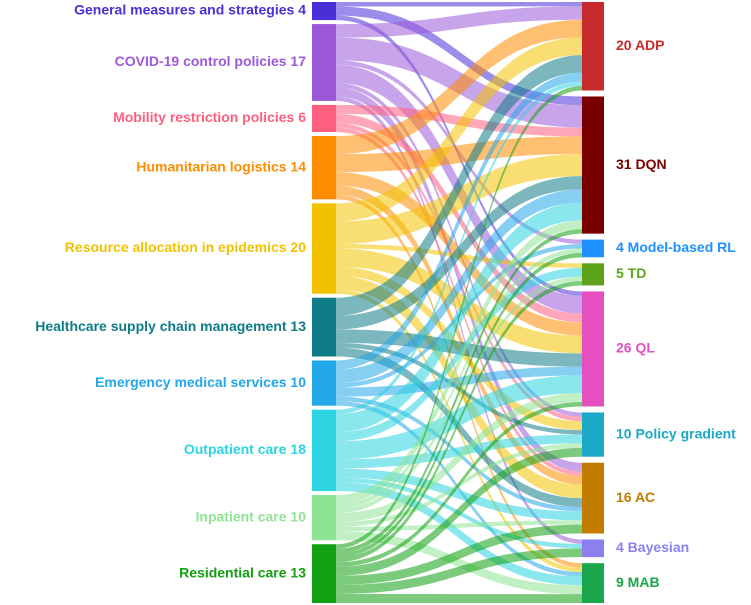  What do you see at coordinates (170, 326) in the screenshot?
I see `source-label-healthcare-supply-chain-management: Healthcare supply chain management 13` at bounding box center [170, 326].